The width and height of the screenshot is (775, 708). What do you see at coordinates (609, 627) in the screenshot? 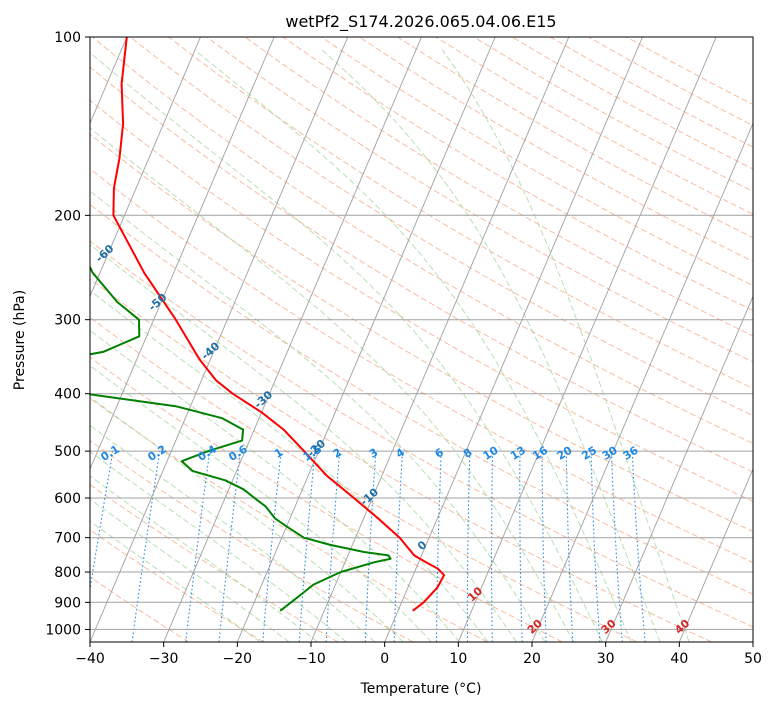
I see `isotherm-label: 30` at bounding box center [609, 627].